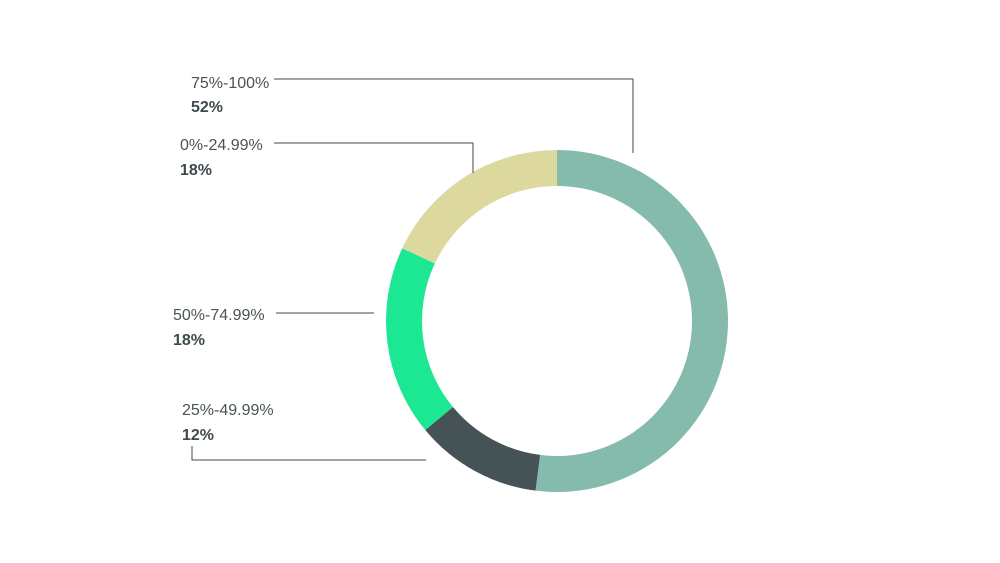  I want to click on slice-label-25-49: 25%-49.99%, so click(228, 410).